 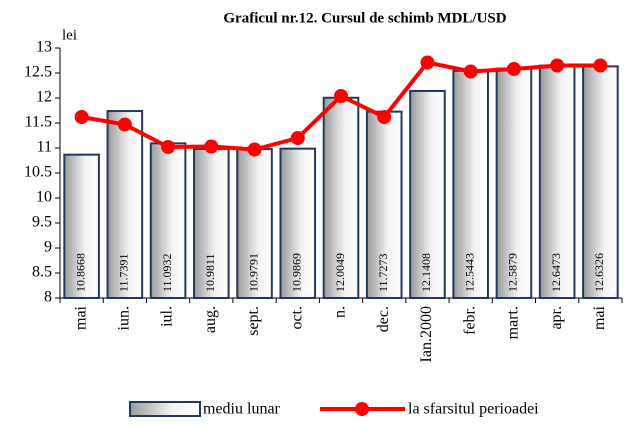 What do you see at coordinates (364, 18) in the screenshot?
I see `chart-title: Graficul nr.12. Cursul de schimb MDL/USD` at bounding box center [364, 18].